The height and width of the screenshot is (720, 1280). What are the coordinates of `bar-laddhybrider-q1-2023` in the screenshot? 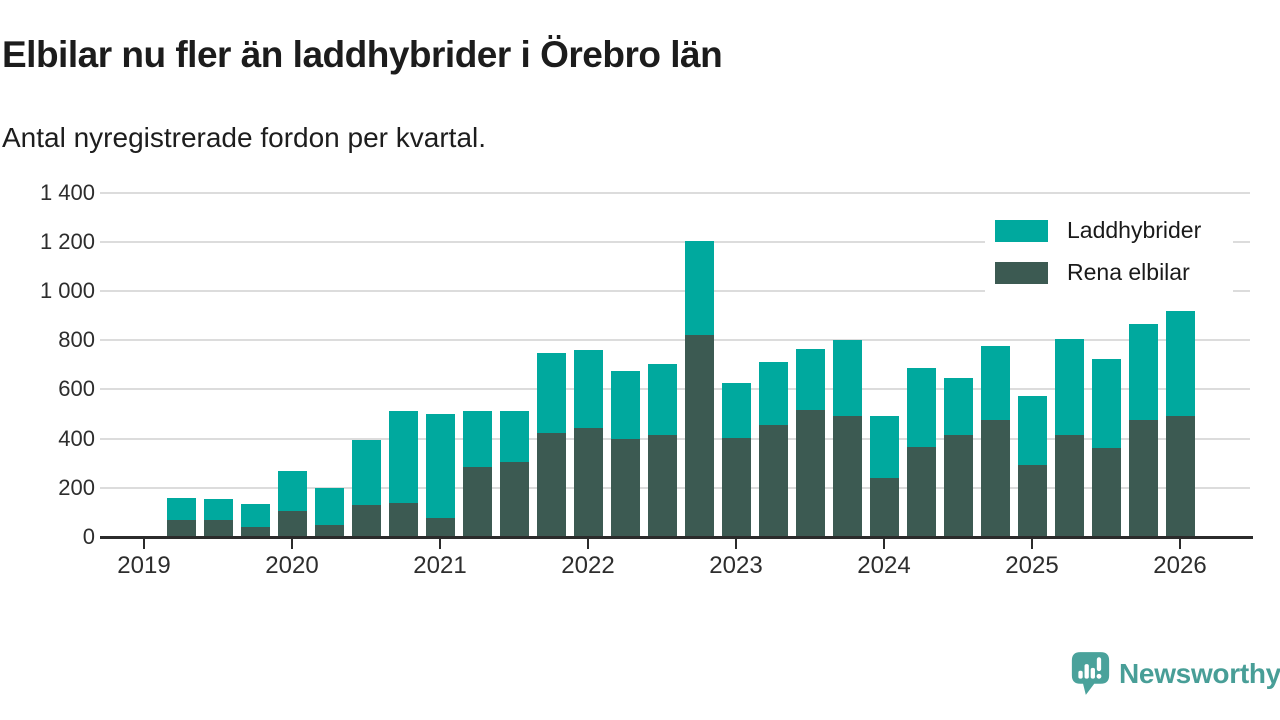 It's located at (736, 410).